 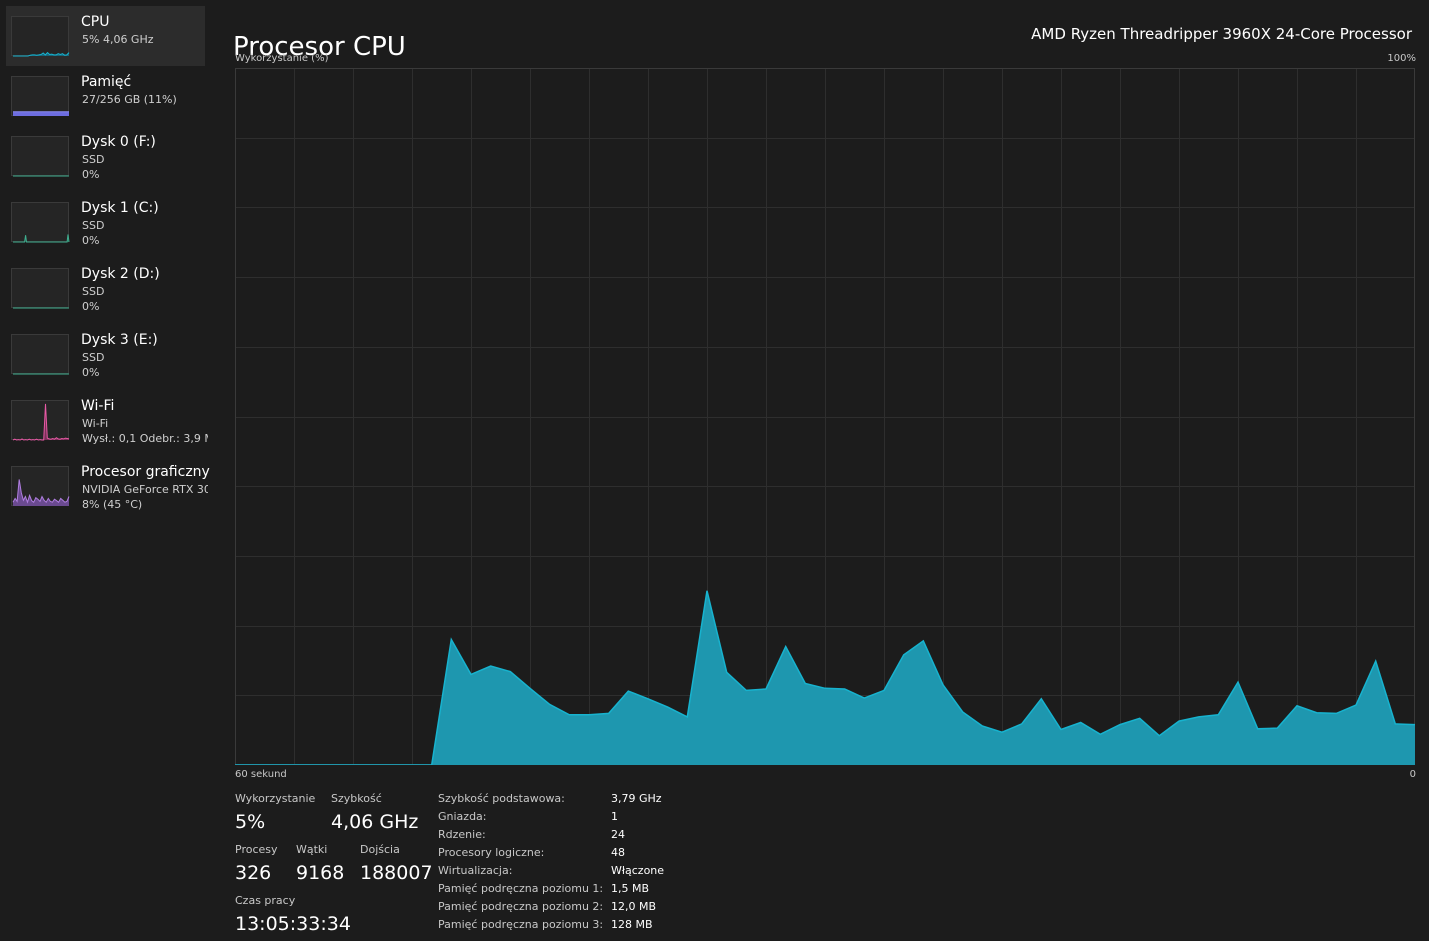 I want to click on sidebar-item-subtitle: Wi-Fi, so click(x=95, y=423).